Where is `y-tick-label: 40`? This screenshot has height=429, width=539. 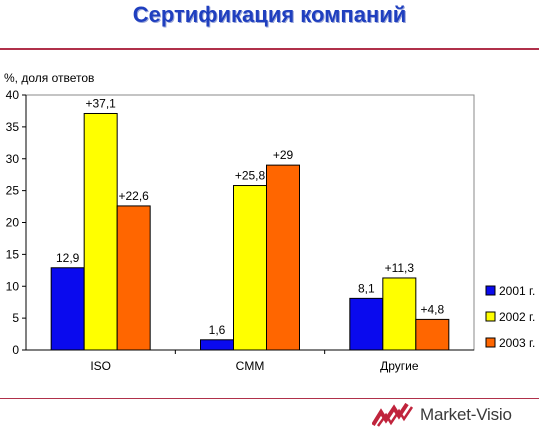 y-tick-label: 40 is located at coordinates (13, 95).